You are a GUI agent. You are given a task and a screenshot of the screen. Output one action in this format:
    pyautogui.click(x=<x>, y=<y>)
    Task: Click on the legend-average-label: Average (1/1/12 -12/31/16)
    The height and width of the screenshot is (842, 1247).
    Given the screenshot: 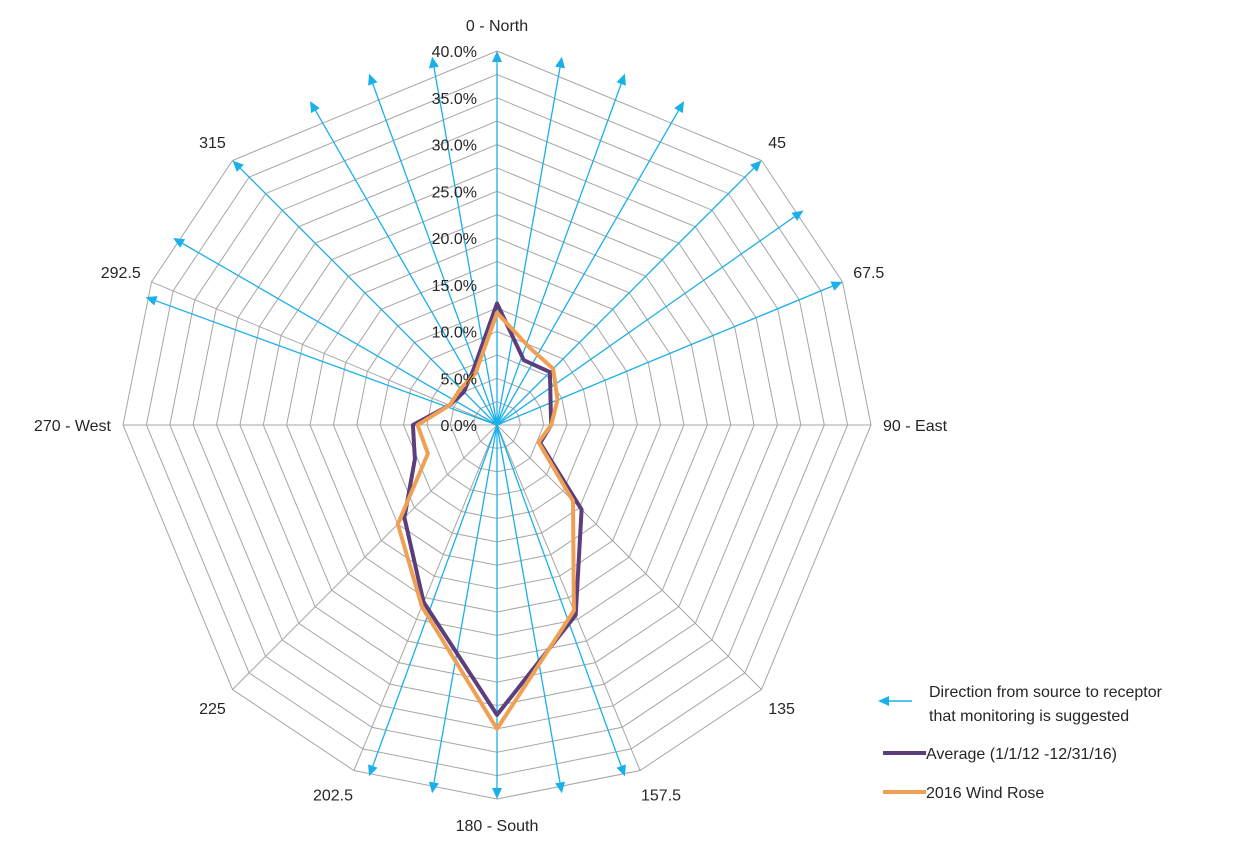 What is the action you would take?
    pyautogui.click(x=1021, y=754)
    